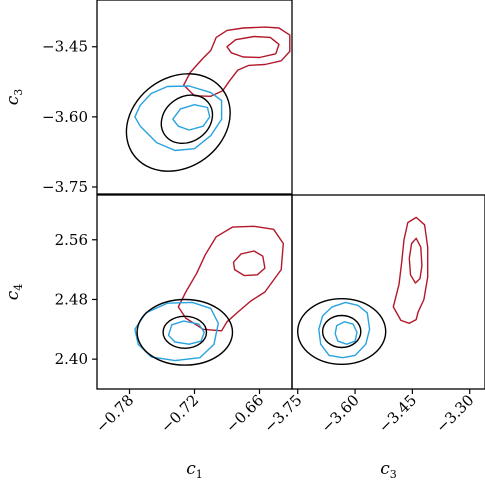 The width and height of the screenshot is (485, 486). What do you see at coordinates (14, 97) in the screenshot?
I see `y-axis-label: c3` at bounding box center [14, 97].